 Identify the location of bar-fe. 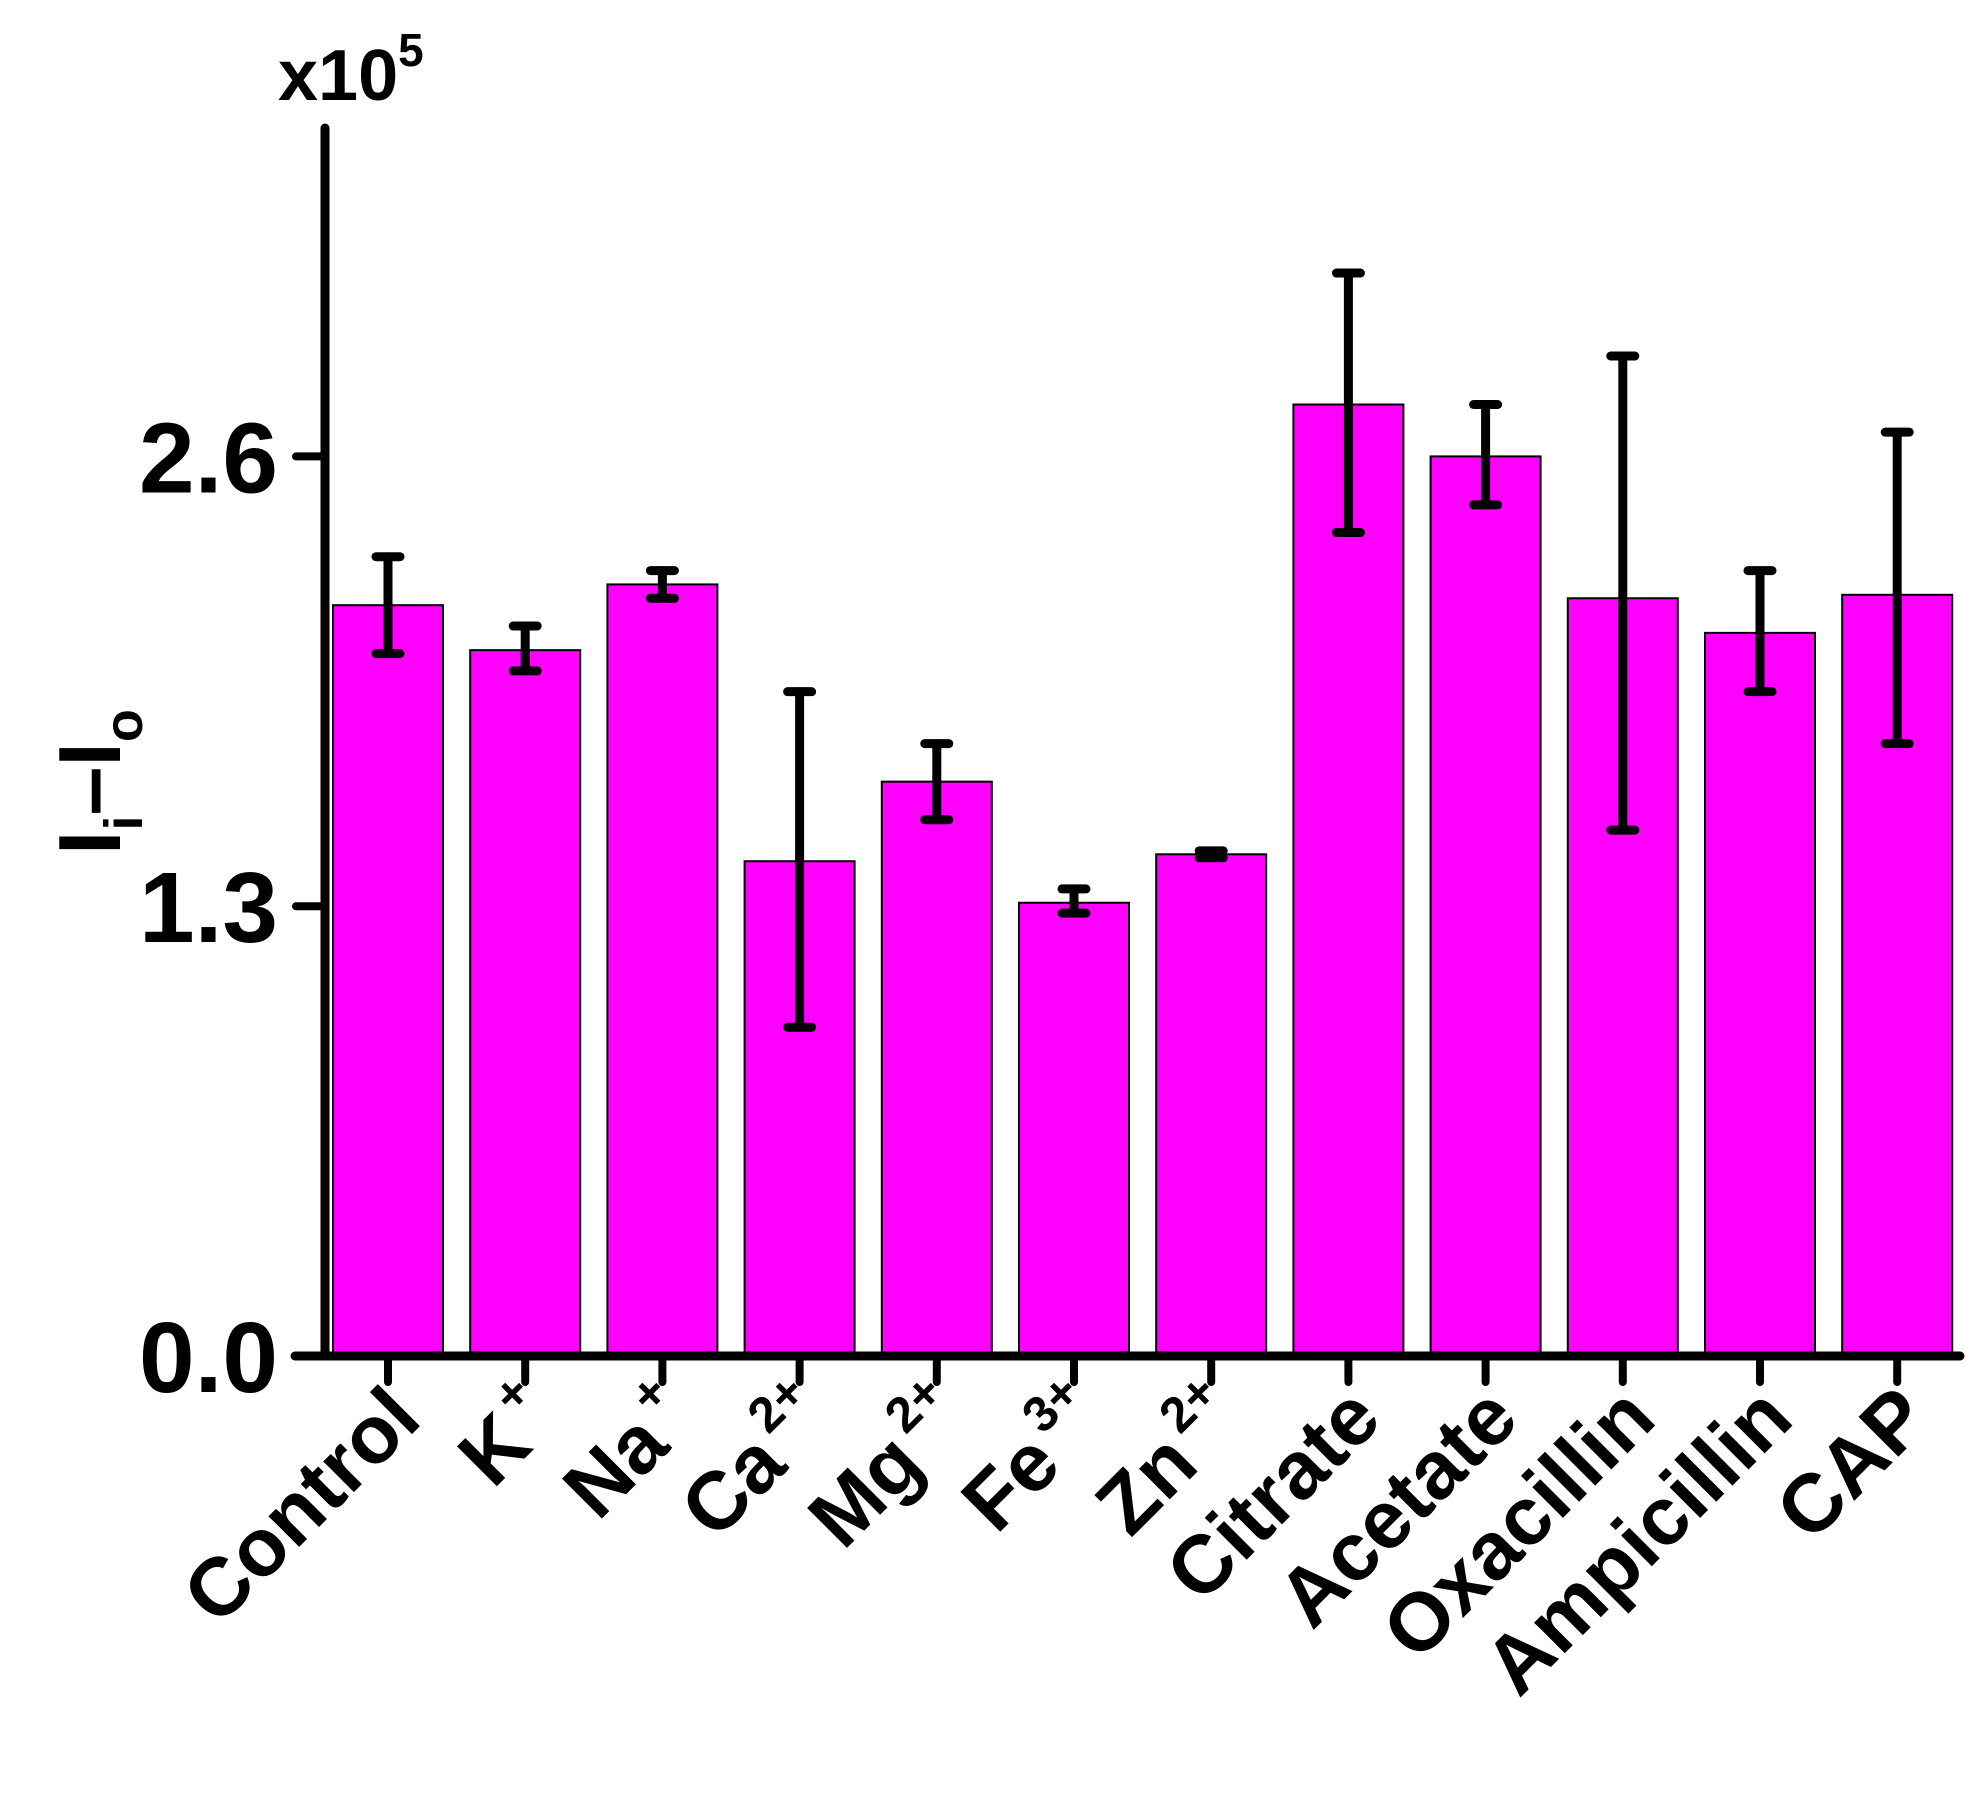
(1074, 1129).